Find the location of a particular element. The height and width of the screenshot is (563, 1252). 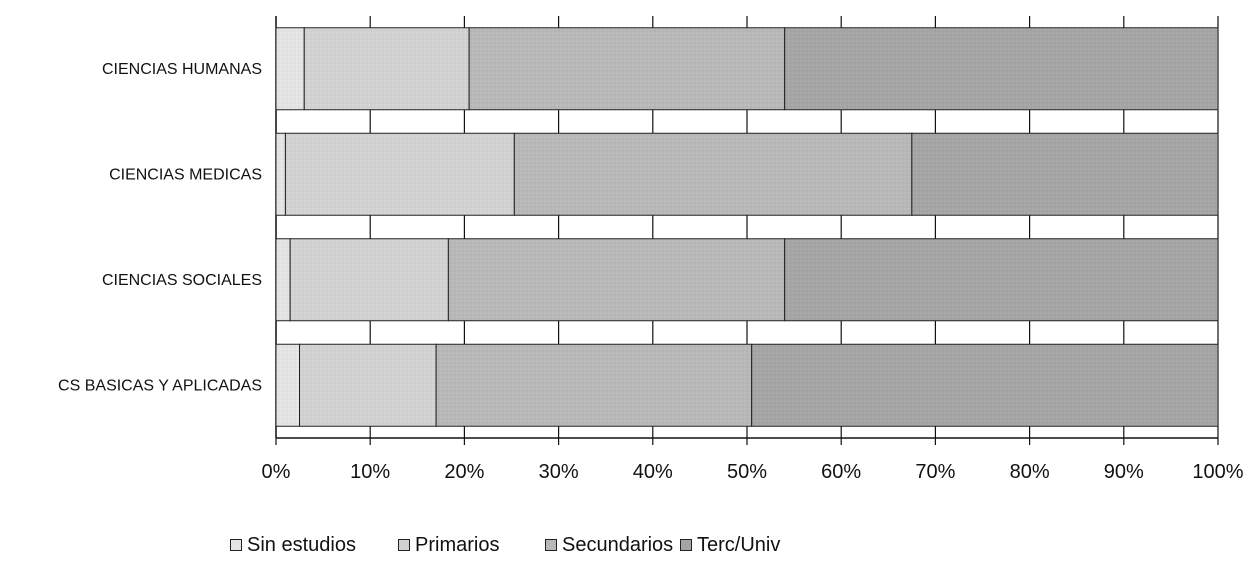

x-tick-label: 20% is located at coordinates (464, 472).